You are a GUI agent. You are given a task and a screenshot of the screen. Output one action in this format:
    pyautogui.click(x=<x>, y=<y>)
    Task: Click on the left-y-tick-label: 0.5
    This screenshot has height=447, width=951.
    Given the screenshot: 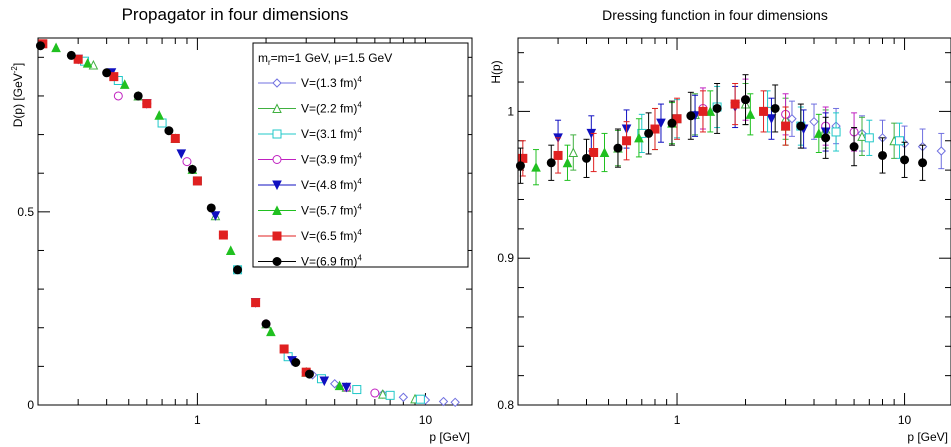 What is the action you would take?
    pyautogui.click(x=25, y=212)
    